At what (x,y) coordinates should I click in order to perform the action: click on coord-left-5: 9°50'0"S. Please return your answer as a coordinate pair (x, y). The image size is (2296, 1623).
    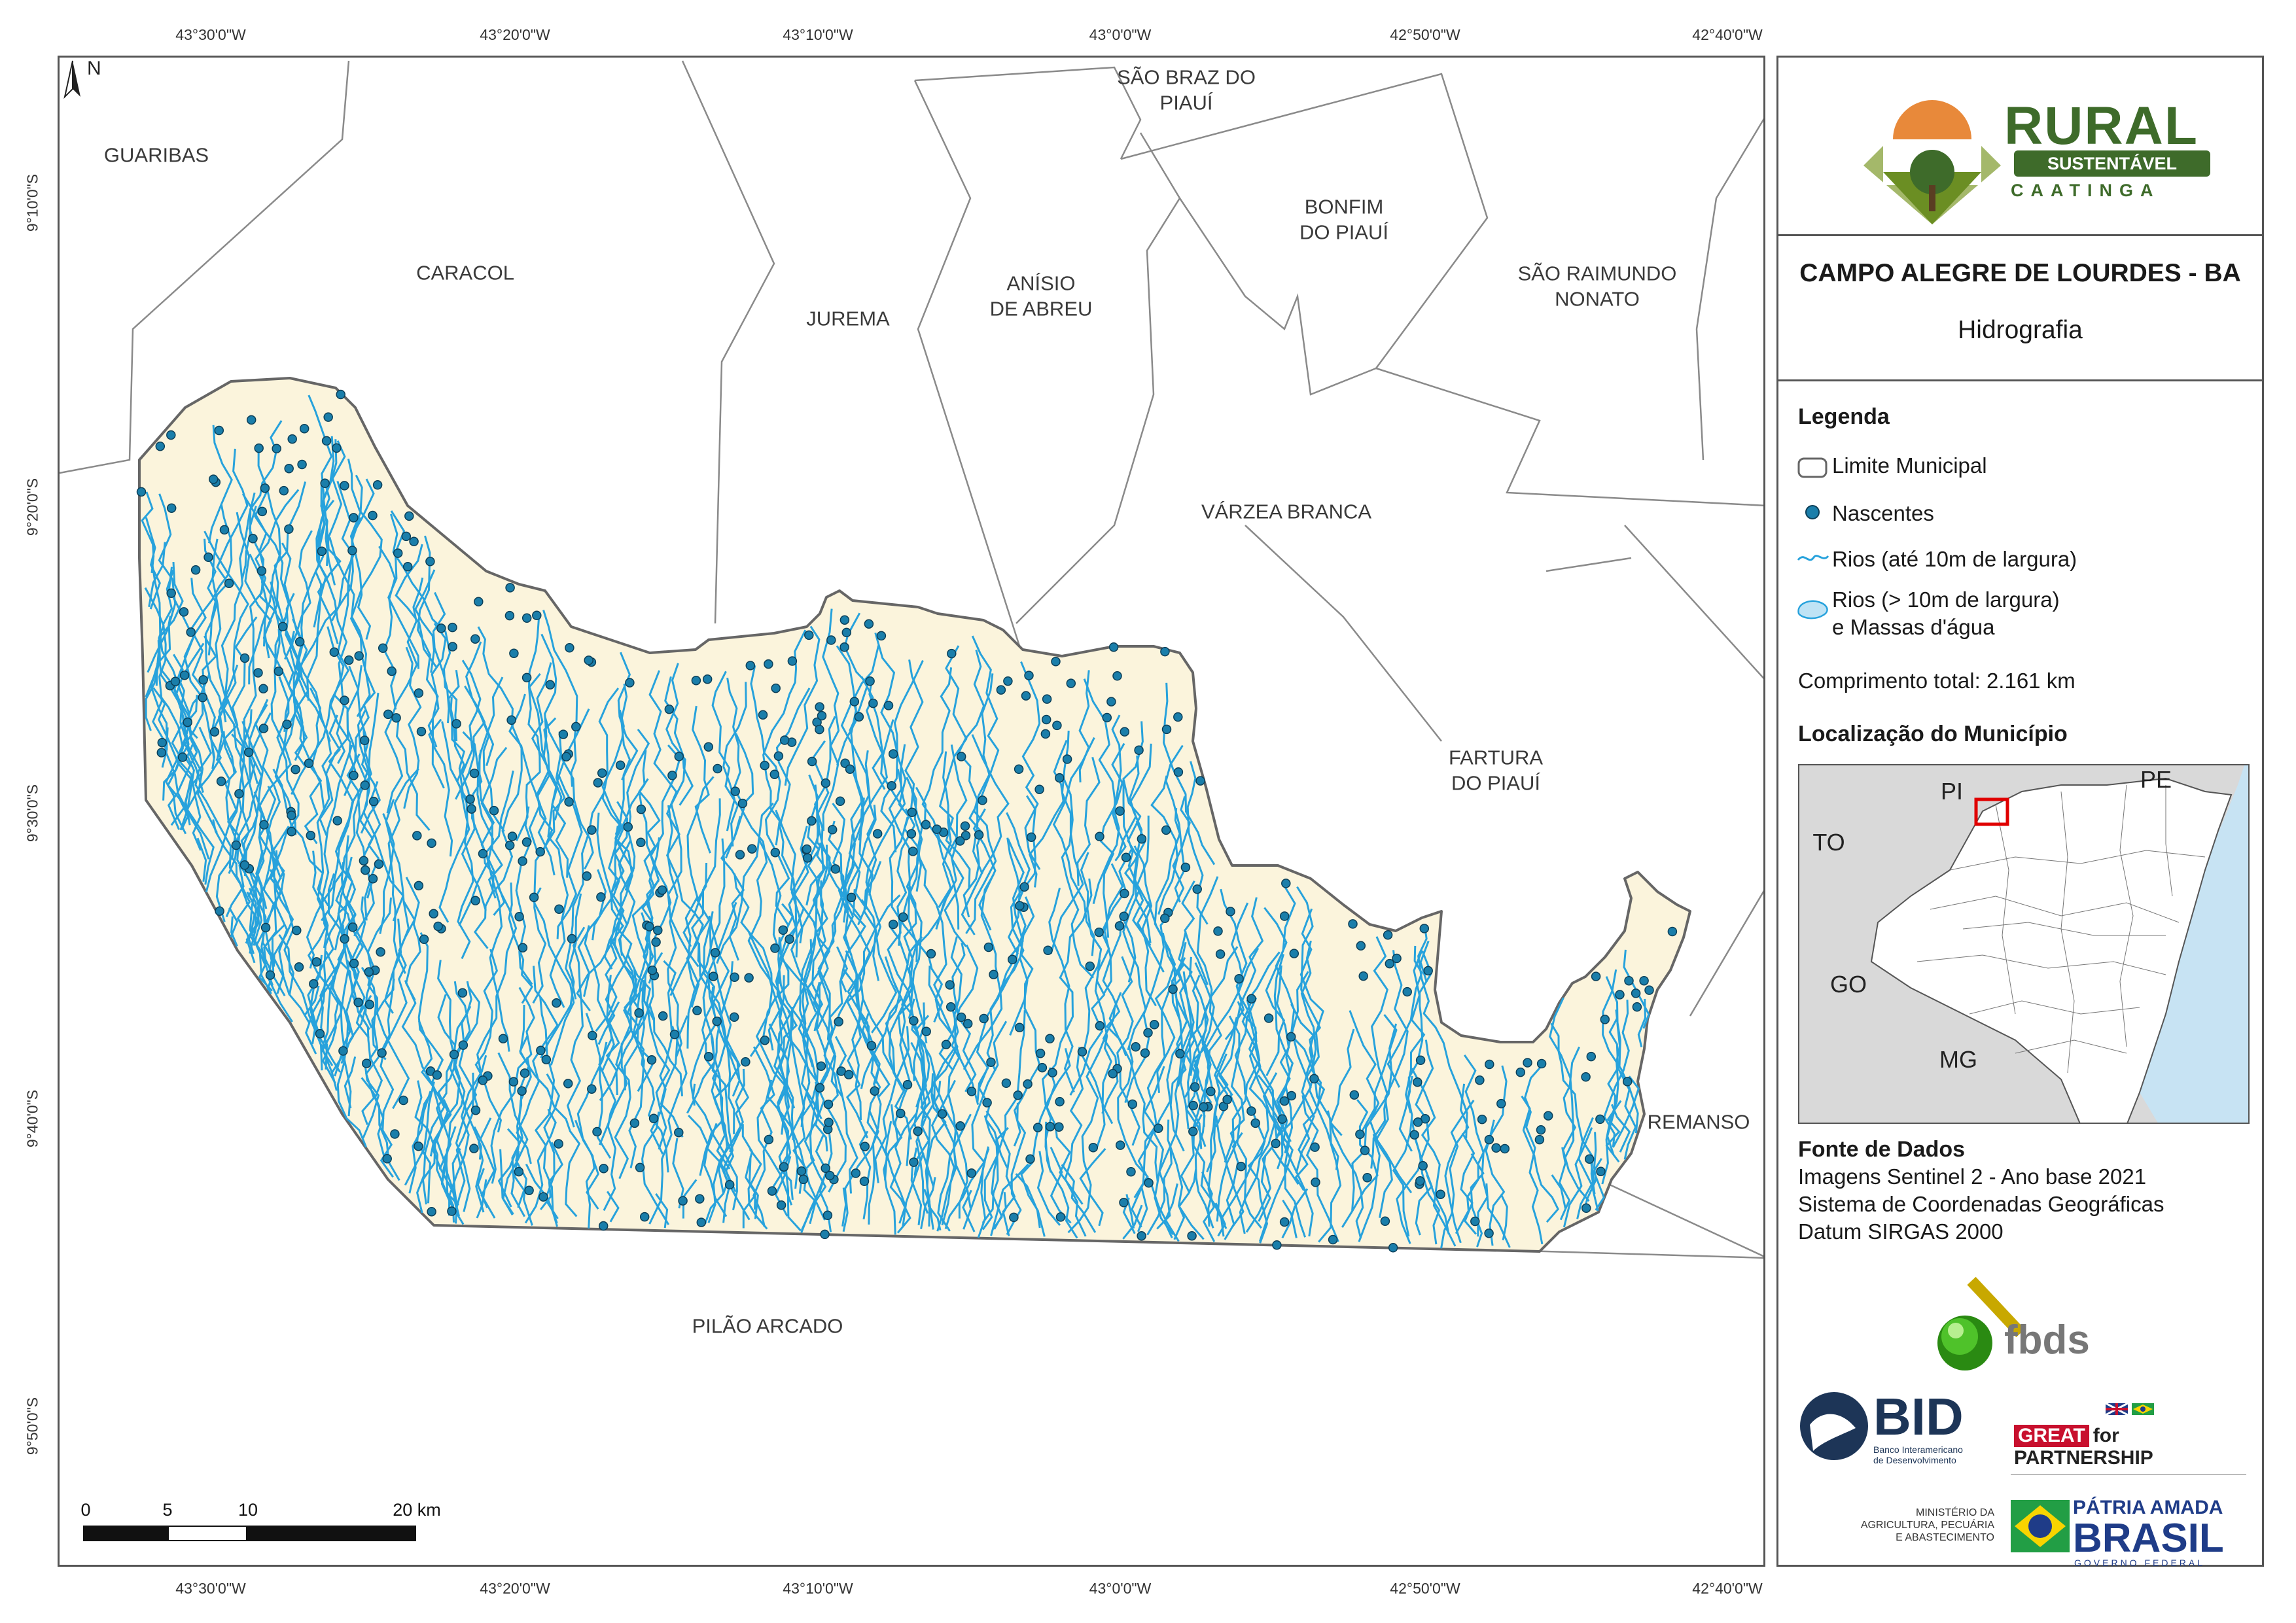
    Looking at the image, I should click on (33, 1427).